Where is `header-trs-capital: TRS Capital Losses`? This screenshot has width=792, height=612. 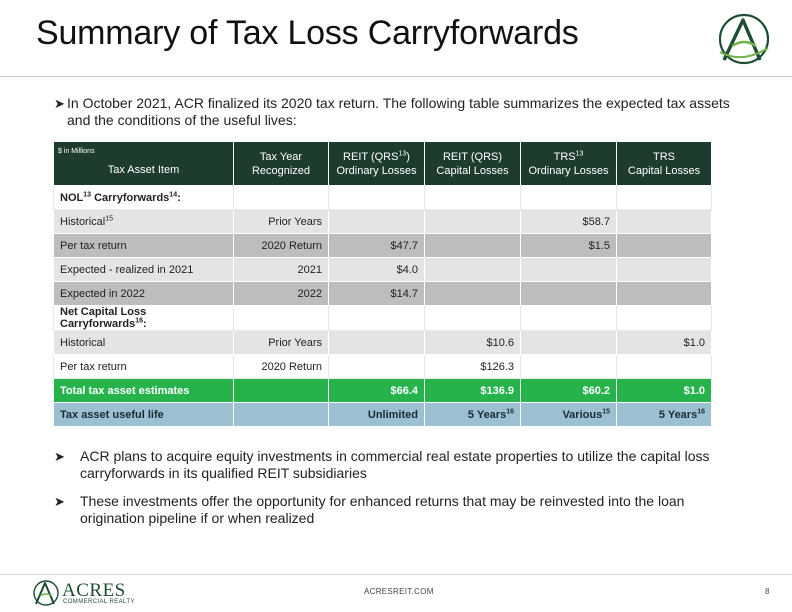
header-trs-capital: TRS Capital Losses is located at coordinates (664, 163).